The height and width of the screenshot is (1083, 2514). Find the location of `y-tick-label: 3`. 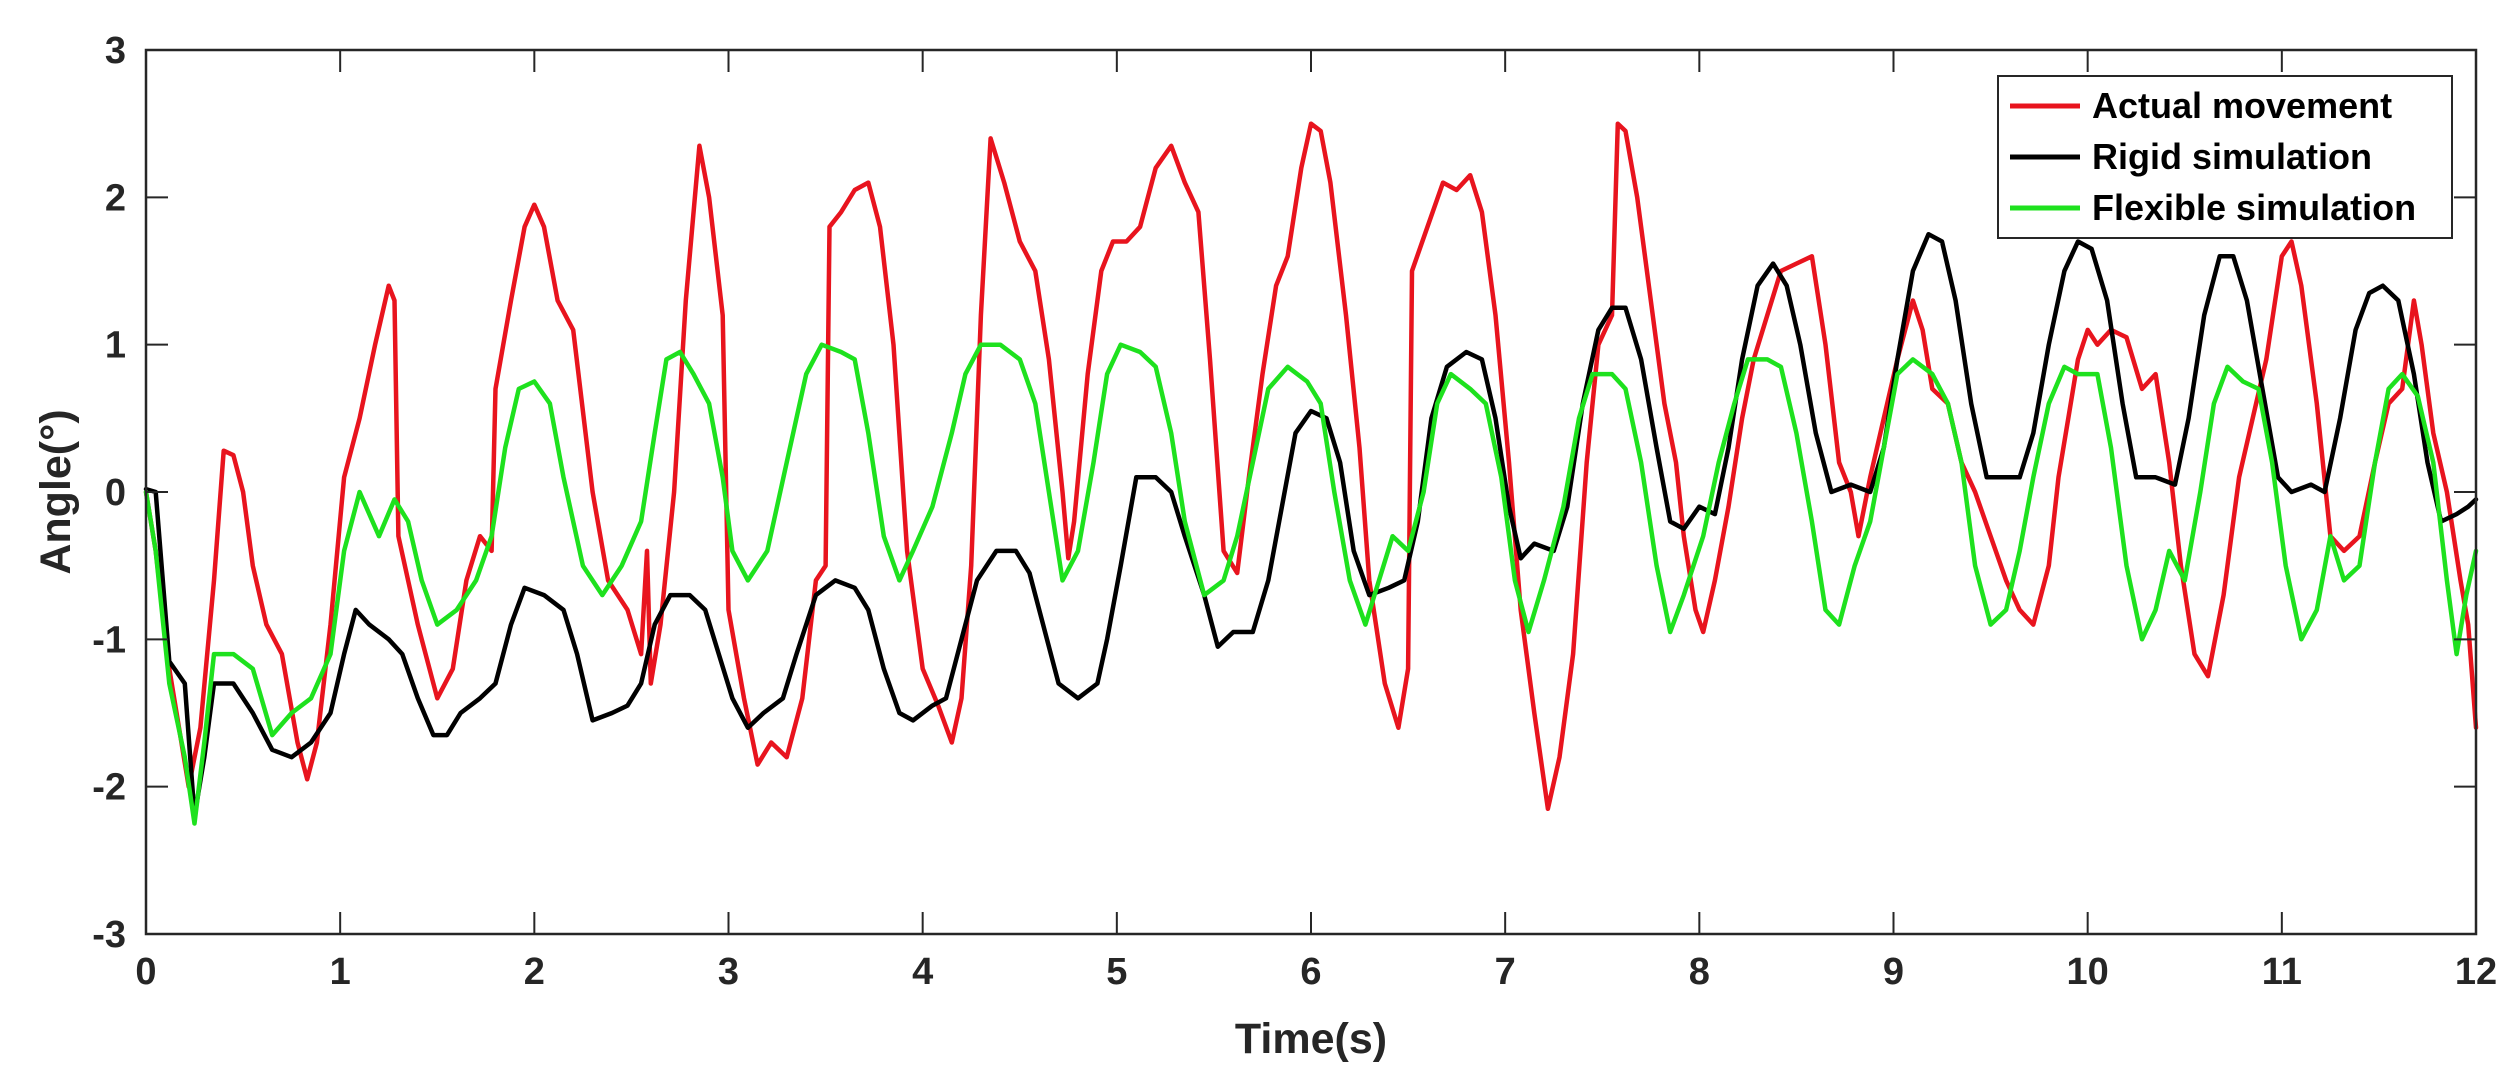

y-tick-label: 3 is located at coordinates (115, 51).